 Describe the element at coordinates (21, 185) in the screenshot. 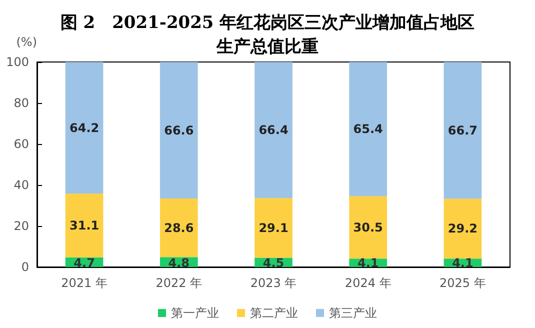

I see `y-tick-label: 40` at that location.